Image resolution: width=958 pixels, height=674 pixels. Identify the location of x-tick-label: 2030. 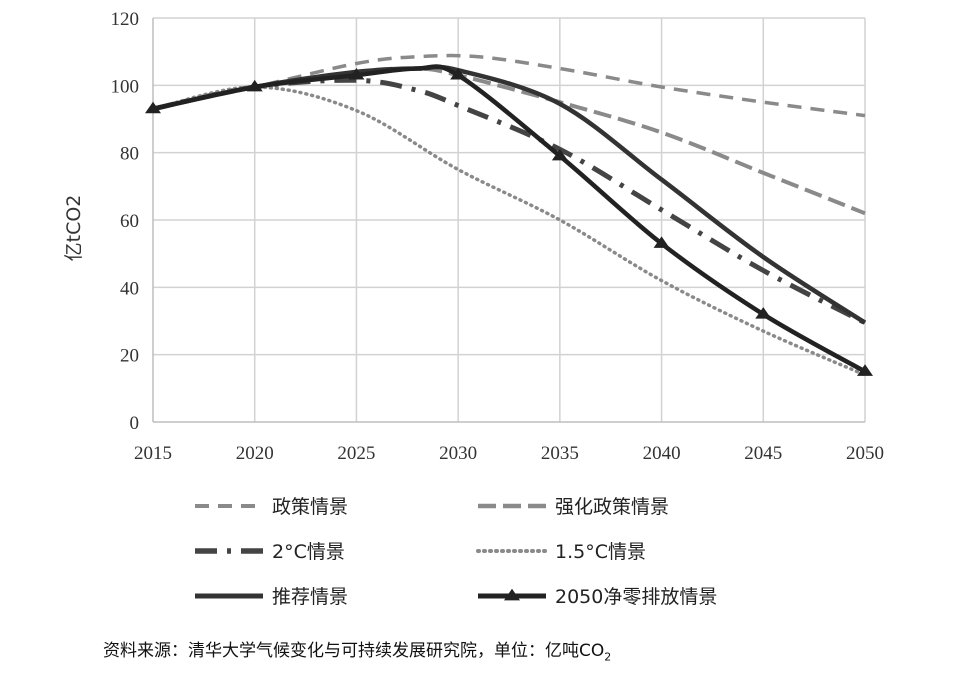
(458, 453).